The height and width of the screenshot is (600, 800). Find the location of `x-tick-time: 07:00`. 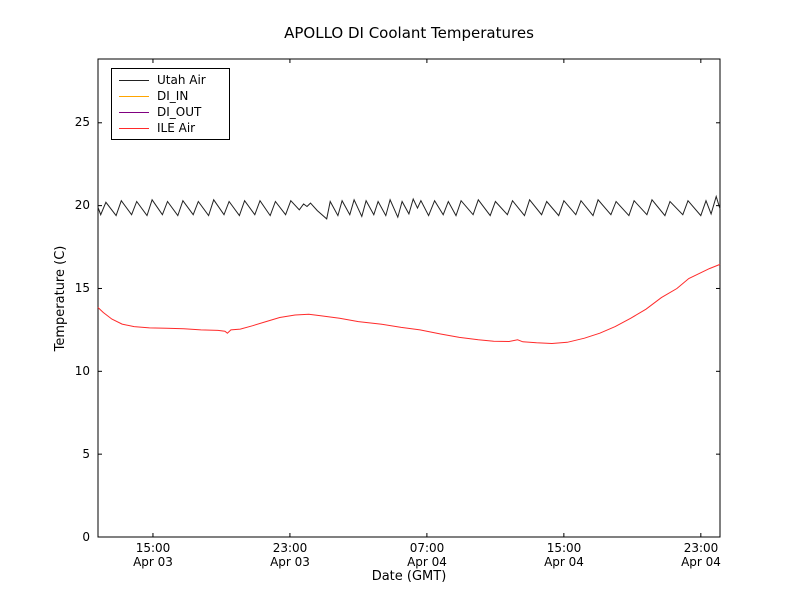

x-tick-time: 07:00 is located at coordinates (427, 548).